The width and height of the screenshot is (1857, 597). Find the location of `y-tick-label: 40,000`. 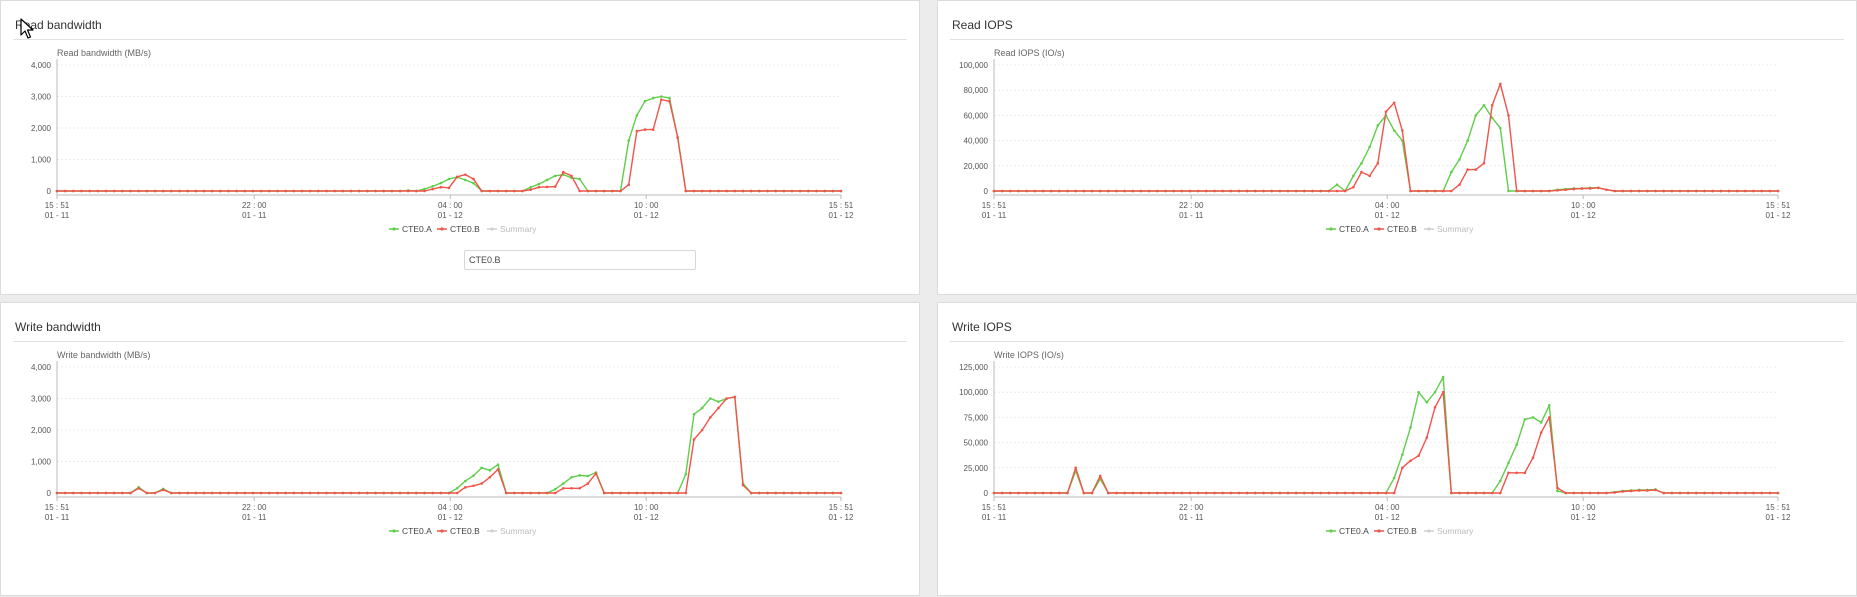

y-tick-label: 40,000 is located at coordinates (976, 141).